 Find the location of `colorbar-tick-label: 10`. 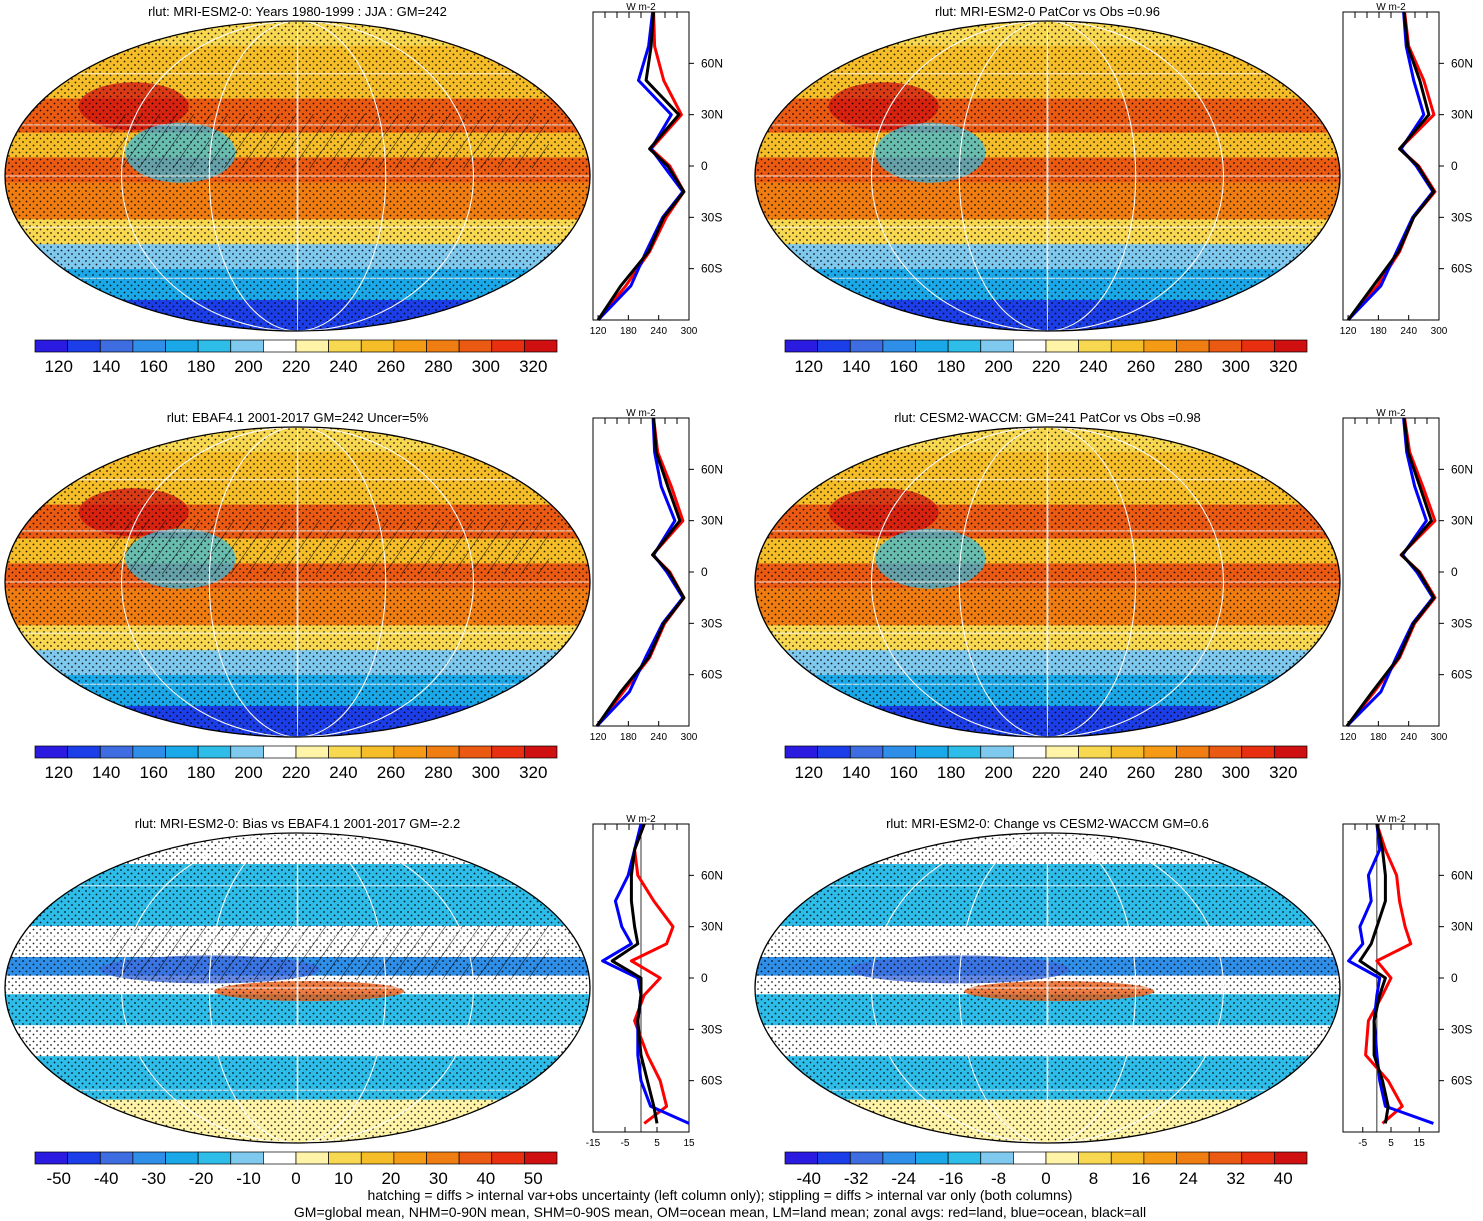

colorbar-tick-label: 10 is located at coordinates (343, 1178).